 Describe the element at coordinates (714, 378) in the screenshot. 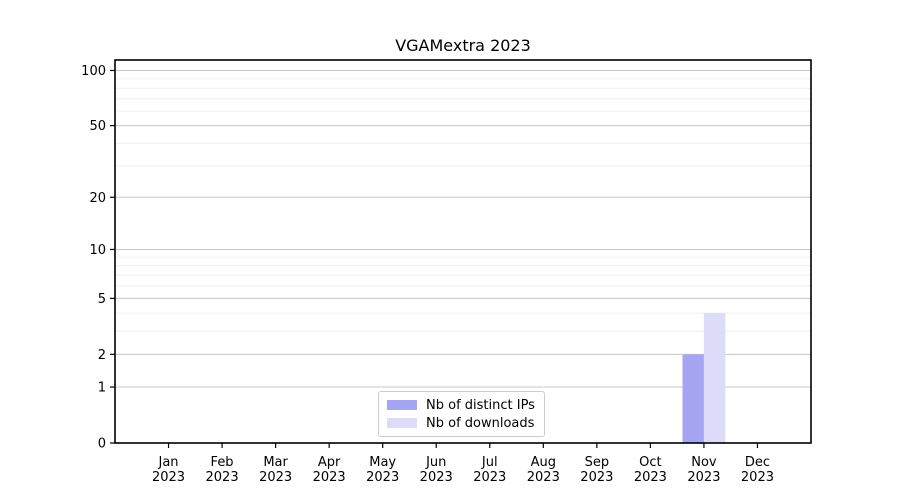

I see `bar-nov-downloads` at that location.